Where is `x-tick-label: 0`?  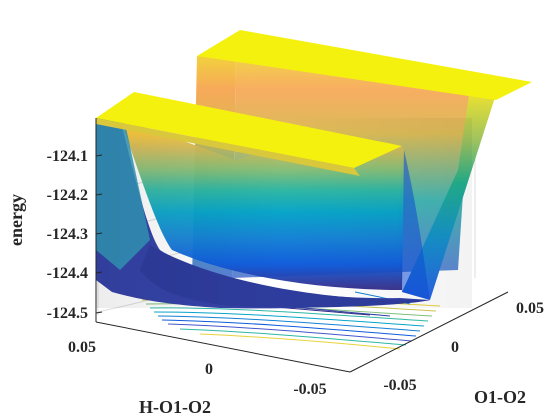 x-tick-label: 0 is located at coordinates (209, 369).